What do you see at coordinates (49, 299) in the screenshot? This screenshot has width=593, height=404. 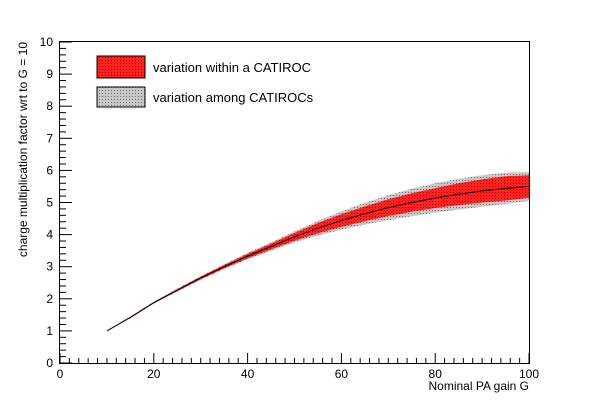 I see `y-tick-label: 2` at bounding box center [49, 299].